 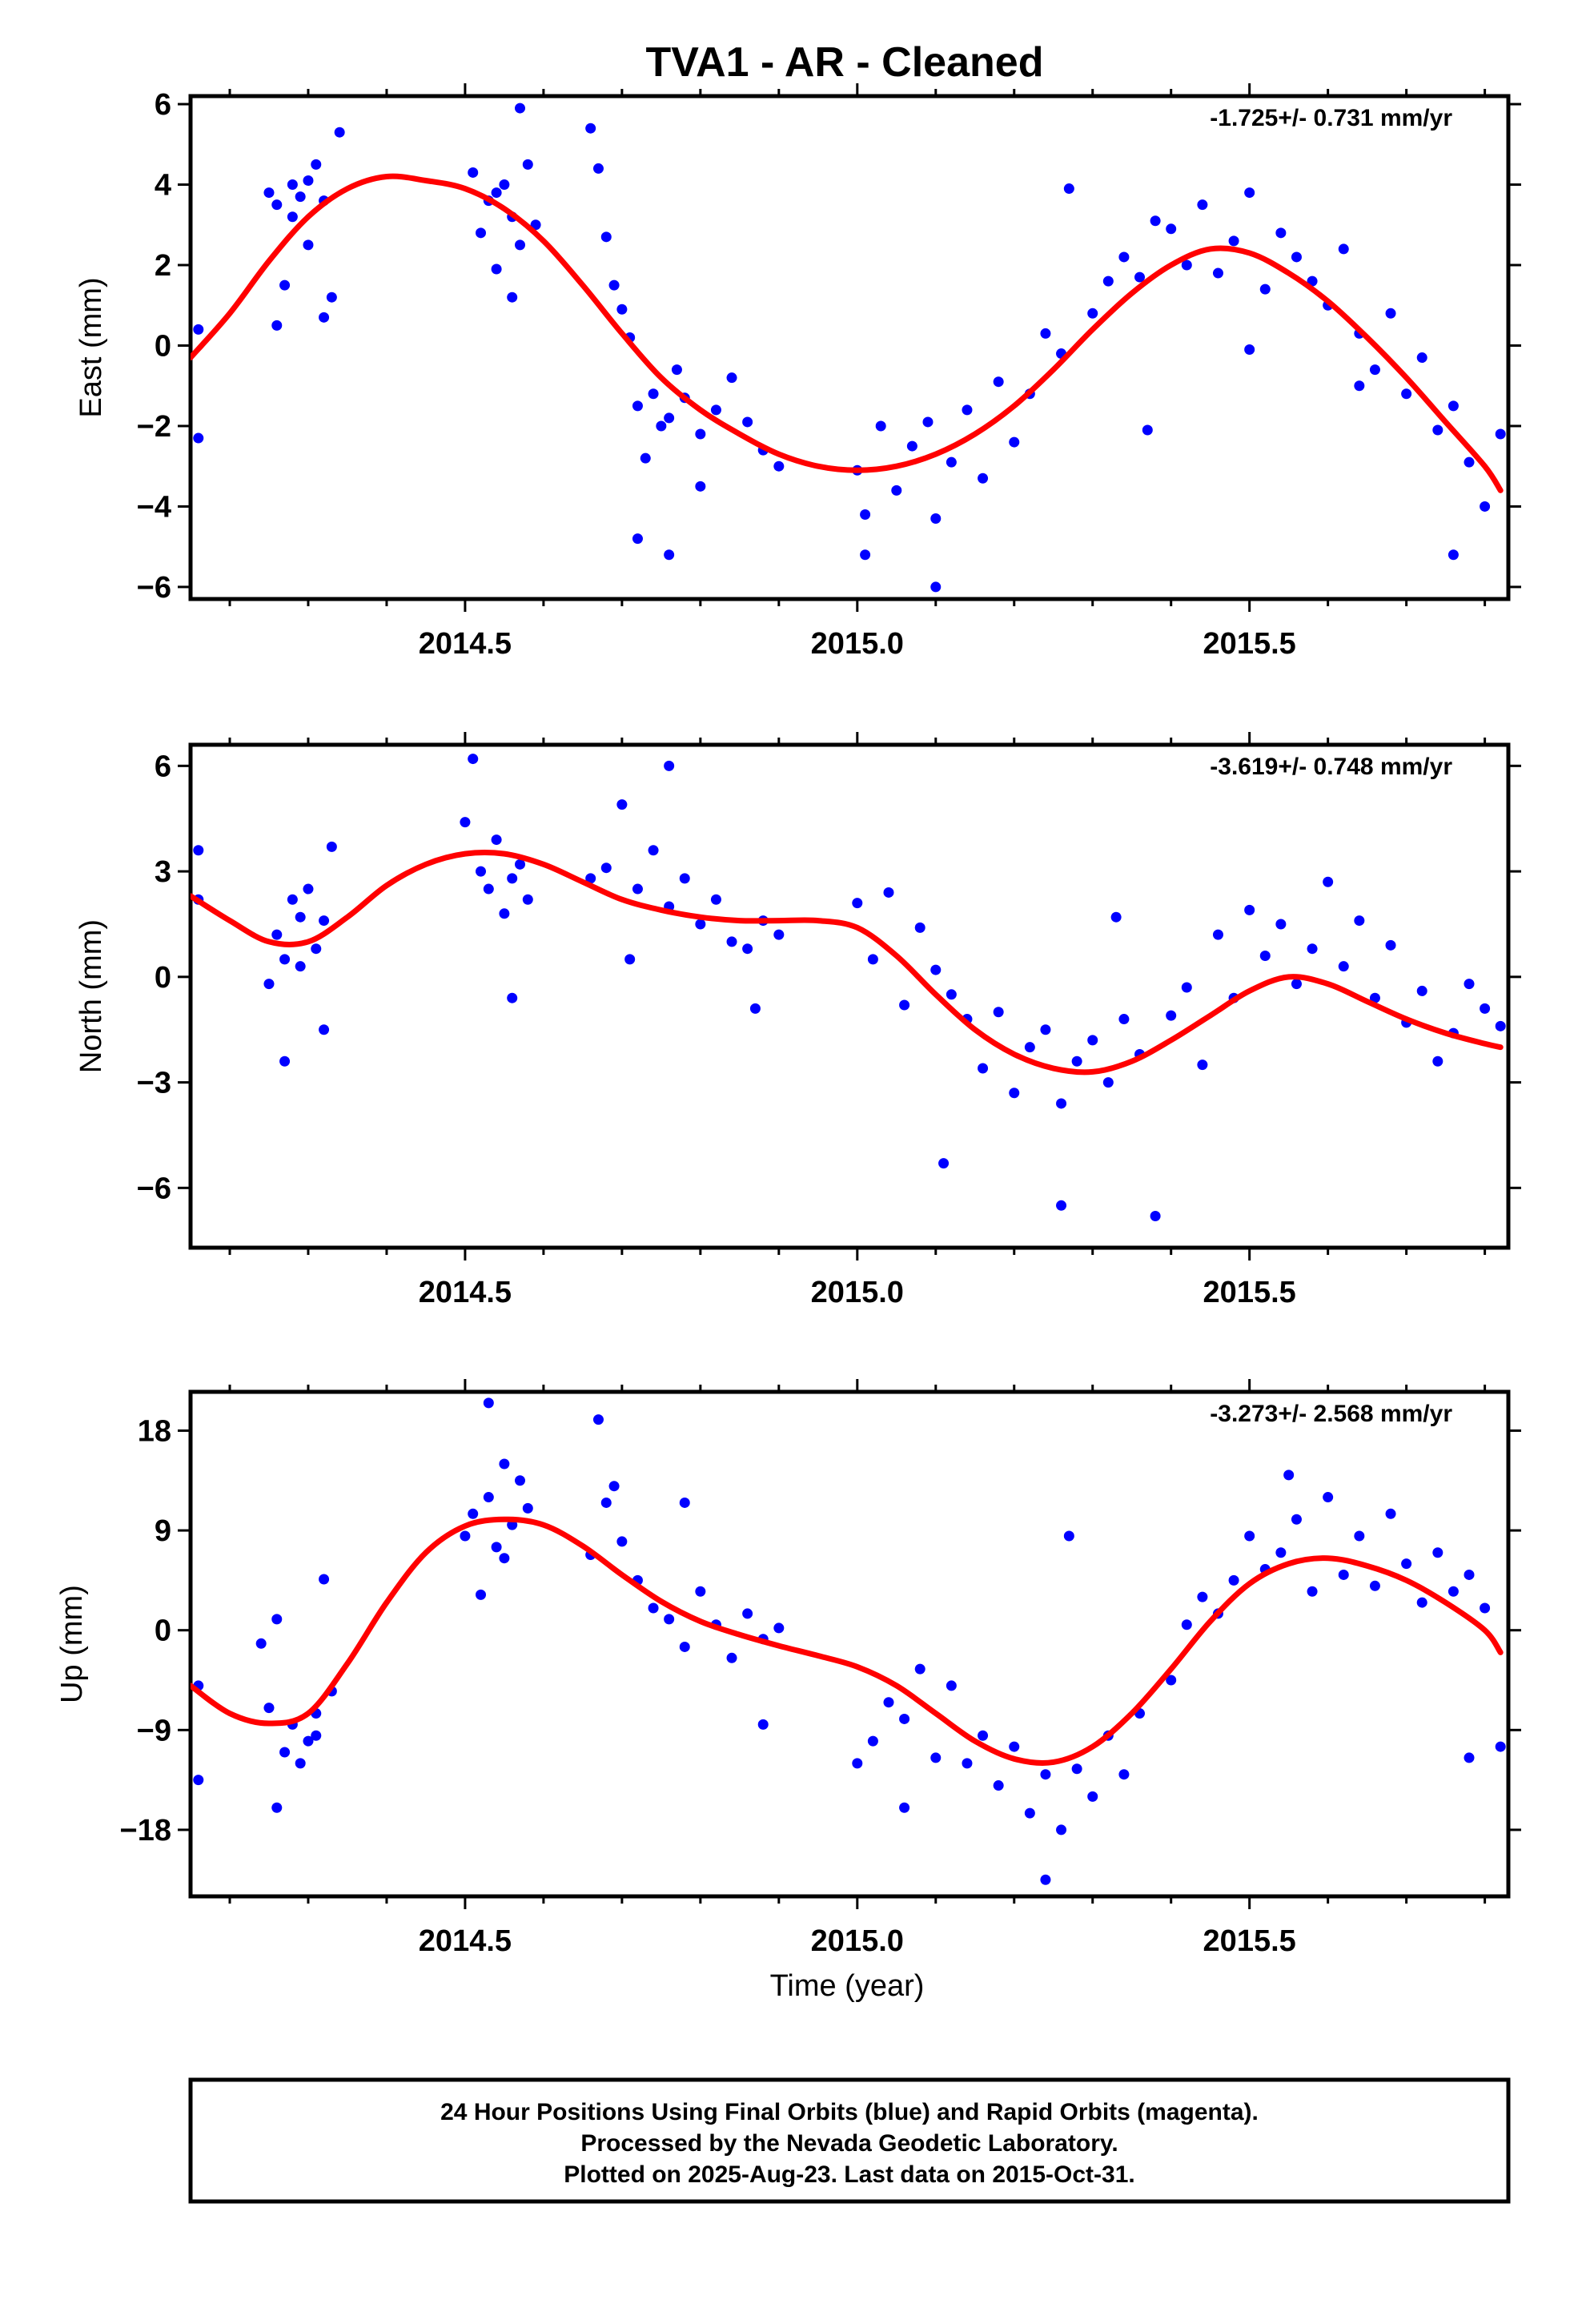 What do you see at coordinates (154, 1730) in the screenshot?
I see `y-tick-label: −9` at bounding box center [154, 1730].